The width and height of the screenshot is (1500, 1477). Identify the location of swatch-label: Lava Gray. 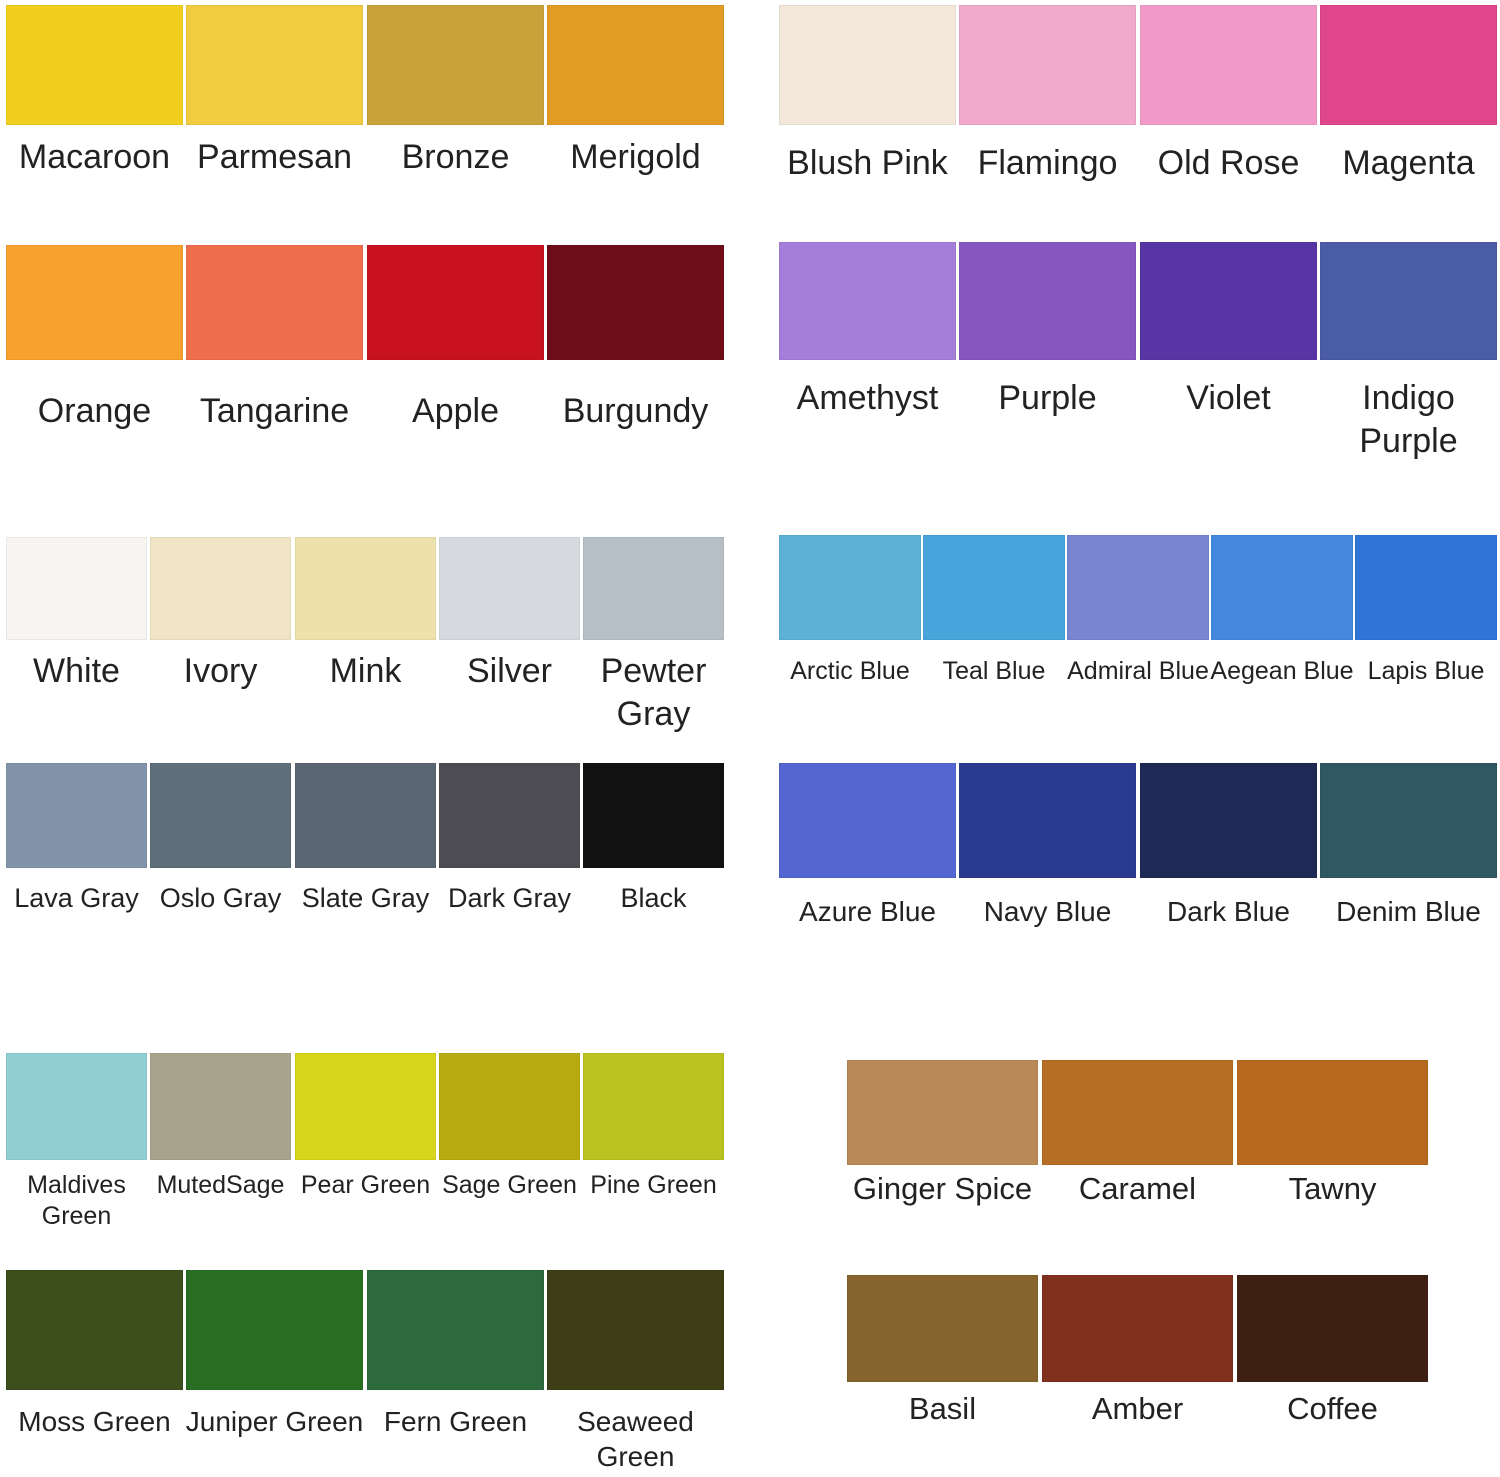
(76, 898).